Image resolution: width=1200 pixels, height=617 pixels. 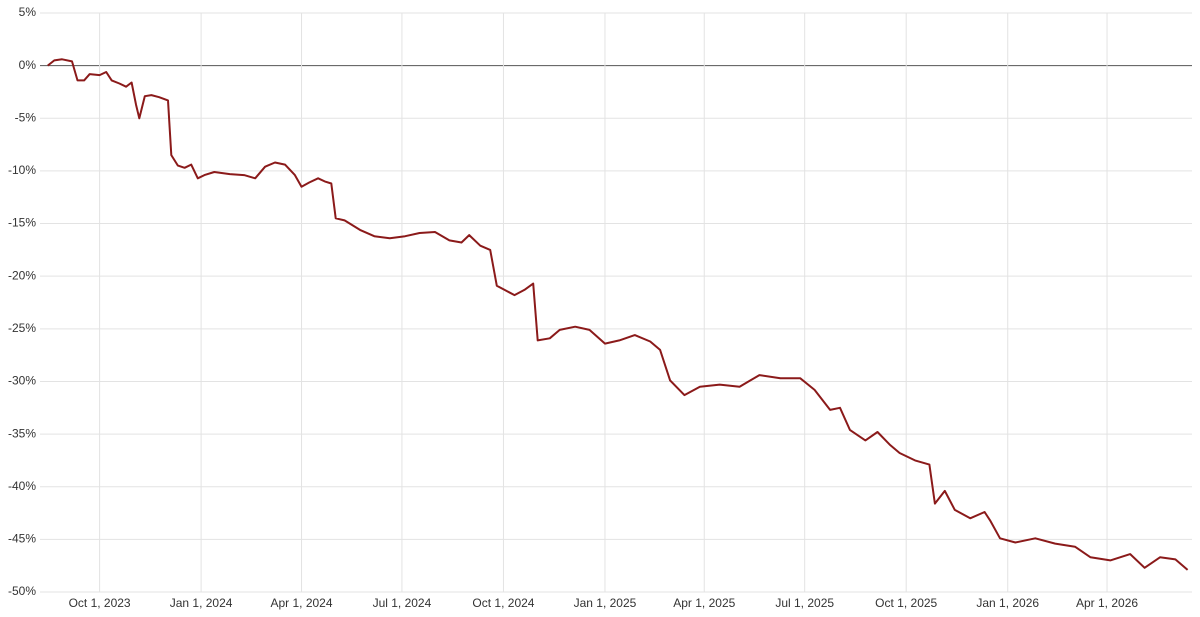 I want to click on y-tick-label: -50%, so click(x=22, y=591).